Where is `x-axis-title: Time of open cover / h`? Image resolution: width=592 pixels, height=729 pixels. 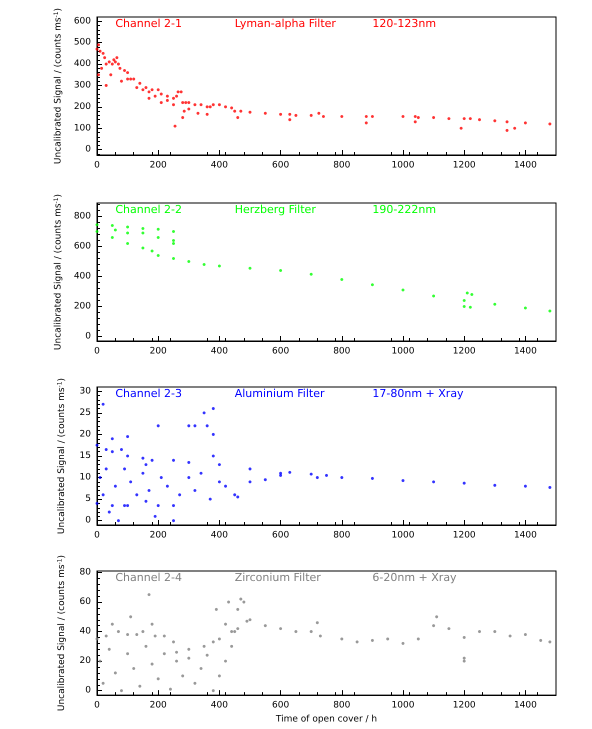
x-axis-title: Time of open cover / h is located at coordinates (326, 719).